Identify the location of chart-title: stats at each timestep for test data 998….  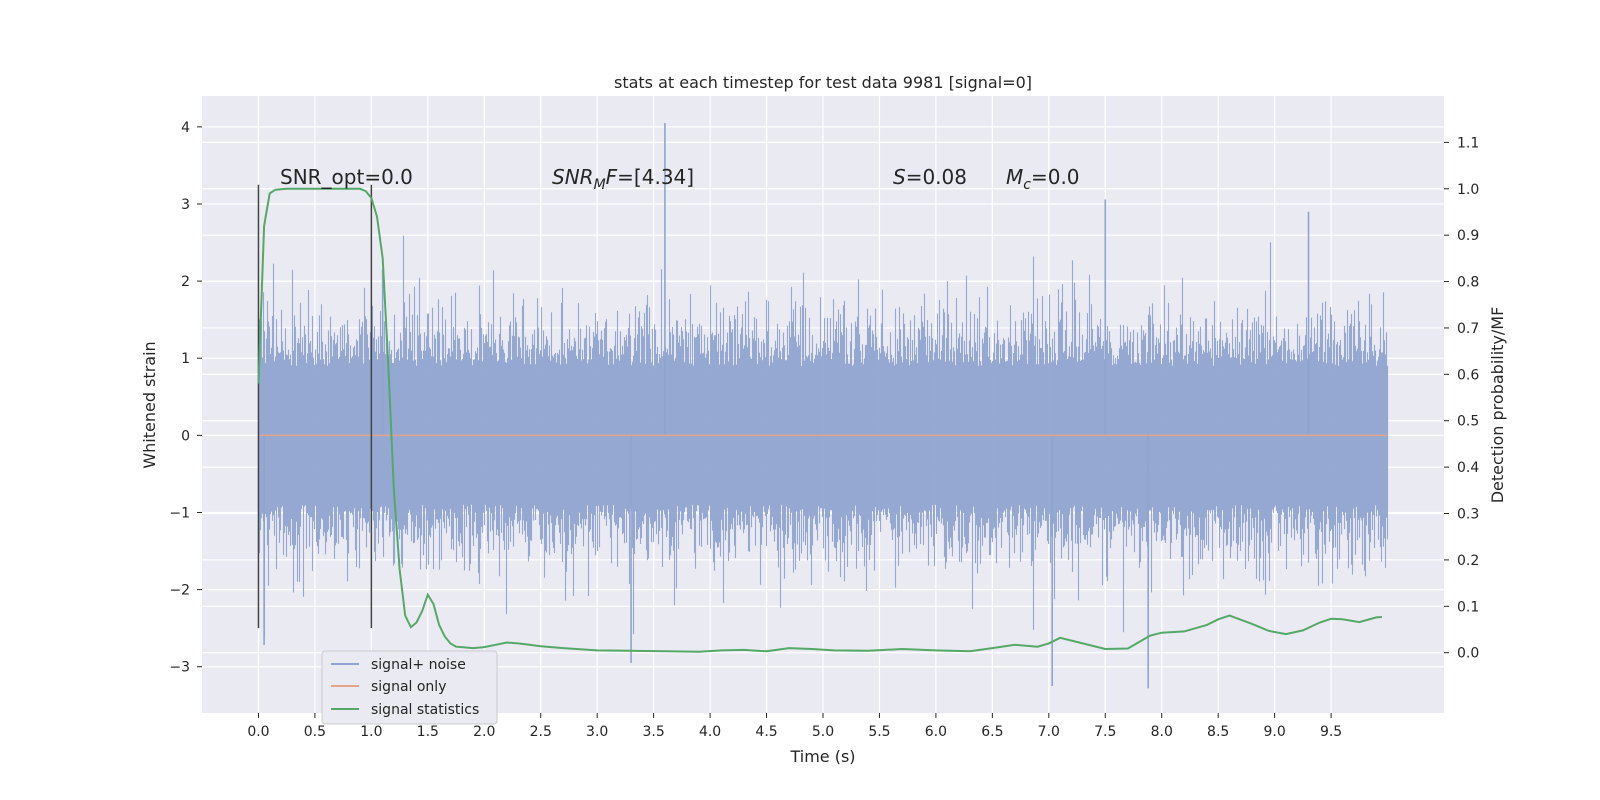
(823, 82).